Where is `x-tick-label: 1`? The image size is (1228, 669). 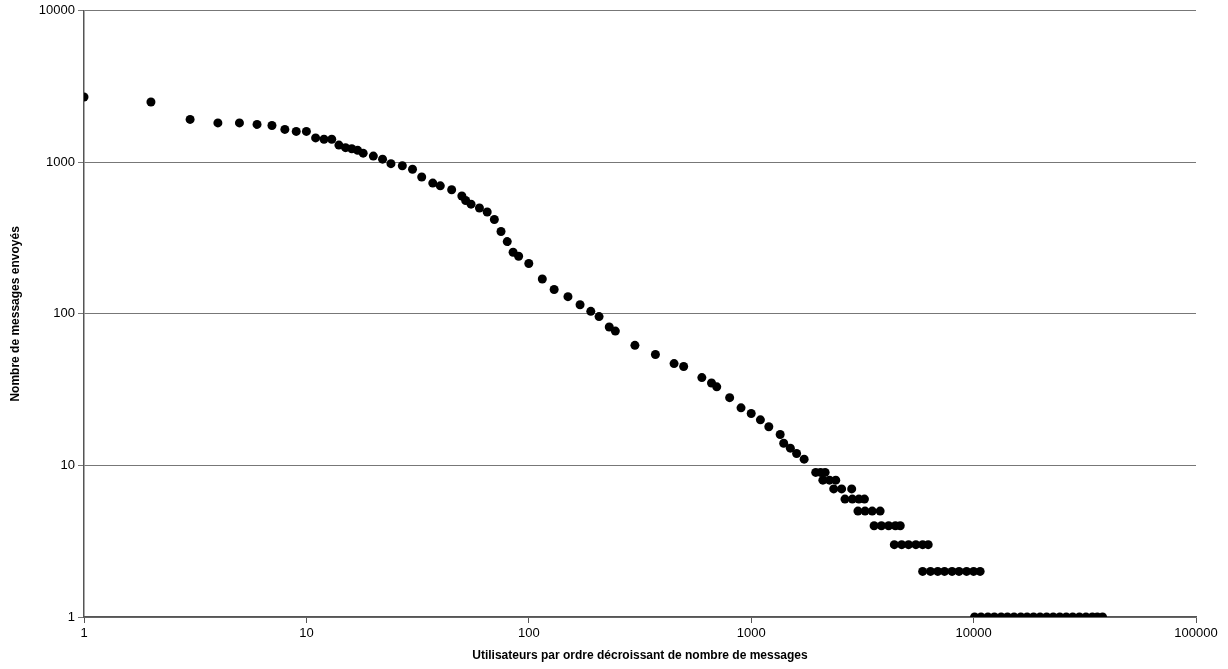
x-tick-label: 1 is located at coordinates (84, 633).